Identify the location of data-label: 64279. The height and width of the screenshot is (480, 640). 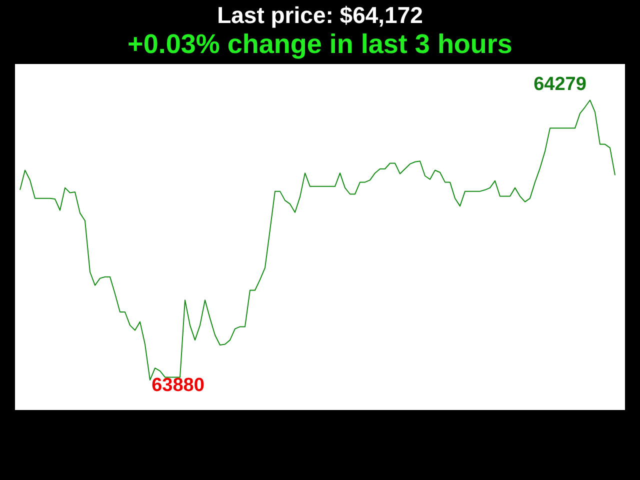
(560, 84).